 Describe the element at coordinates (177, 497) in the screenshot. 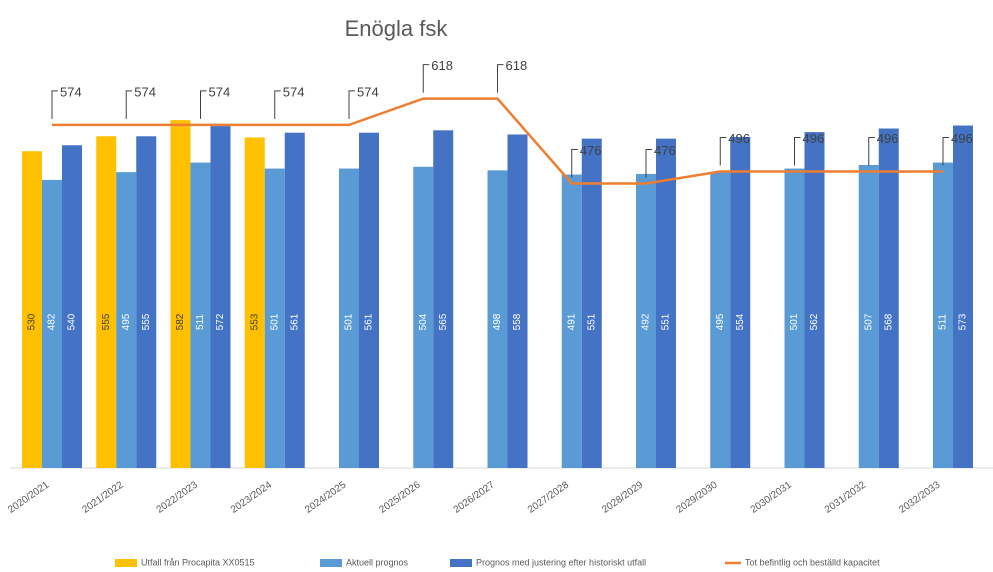

I see `x-tick-label: 2022/2023` at that location.